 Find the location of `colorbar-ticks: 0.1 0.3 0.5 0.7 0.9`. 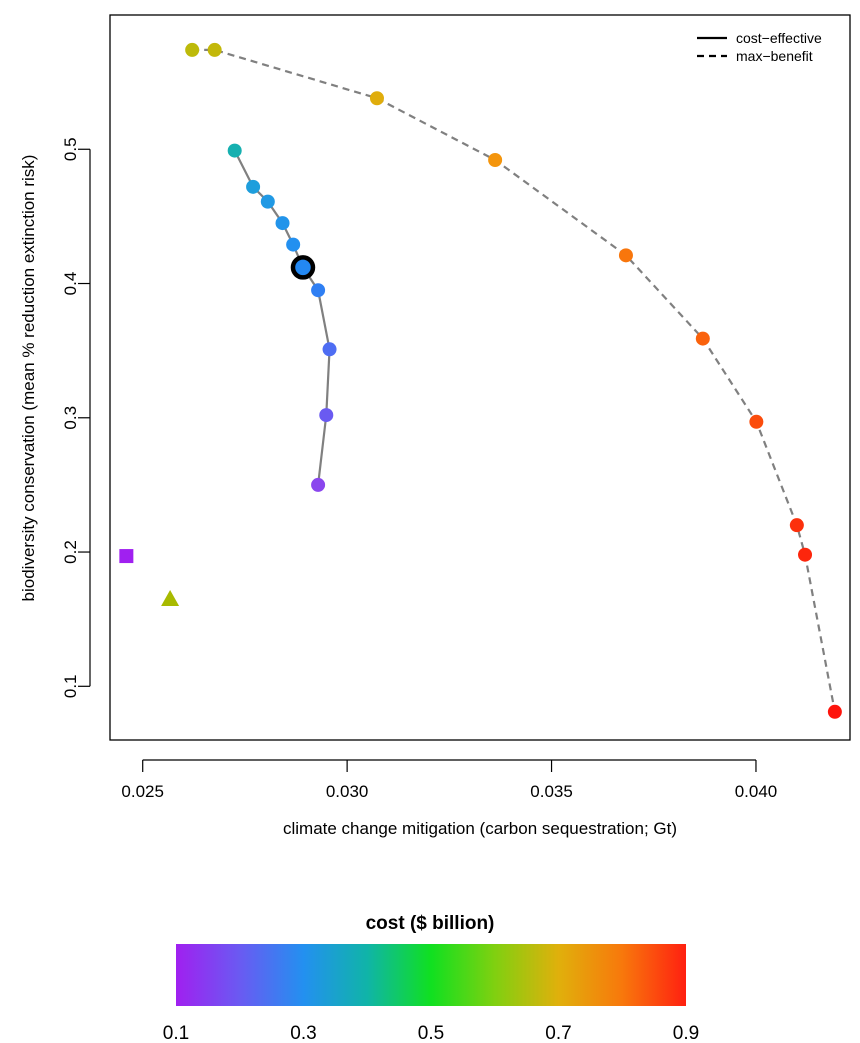

colorbar-ticks: 0.1 0.3 0.5 0.7 0.9 is located at coordinates (431, 1033).